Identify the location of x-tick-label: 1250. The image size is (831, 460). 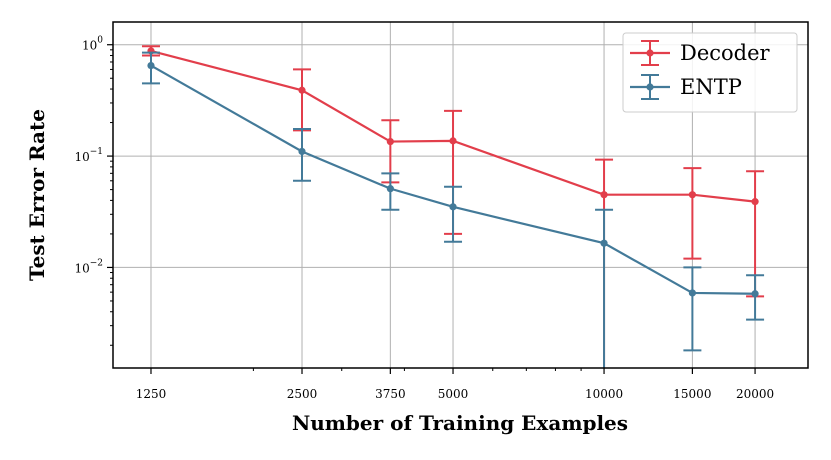
(151, 394).